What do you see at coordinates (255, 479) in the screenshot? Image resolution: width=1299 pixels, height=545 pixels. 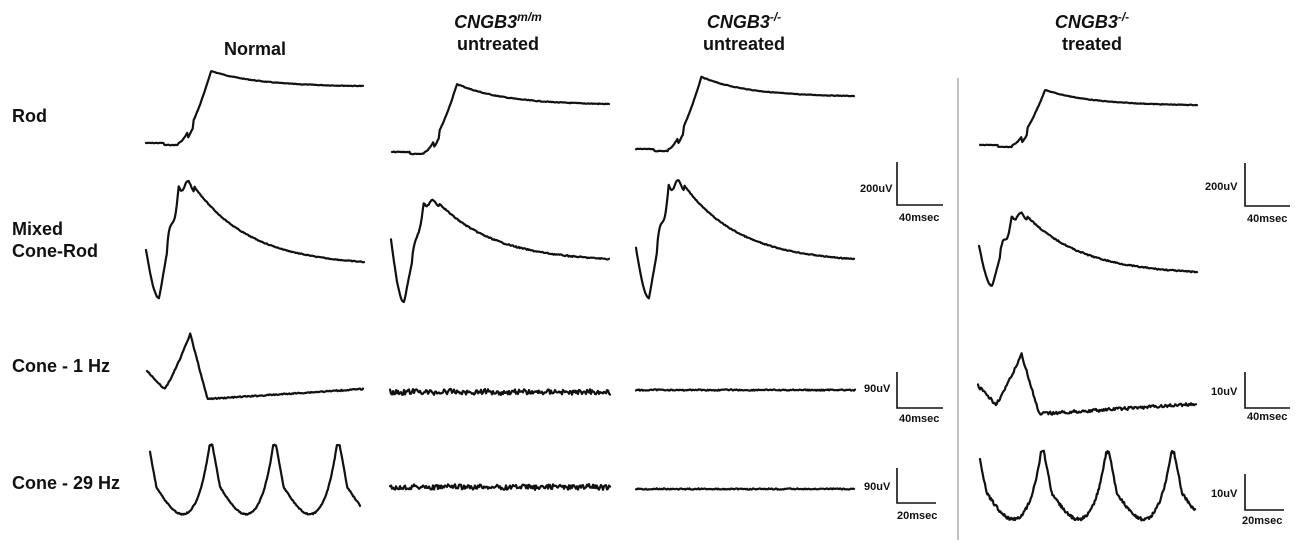 I see `cone29hz-trace-normal` at bounding box center [255, 479].